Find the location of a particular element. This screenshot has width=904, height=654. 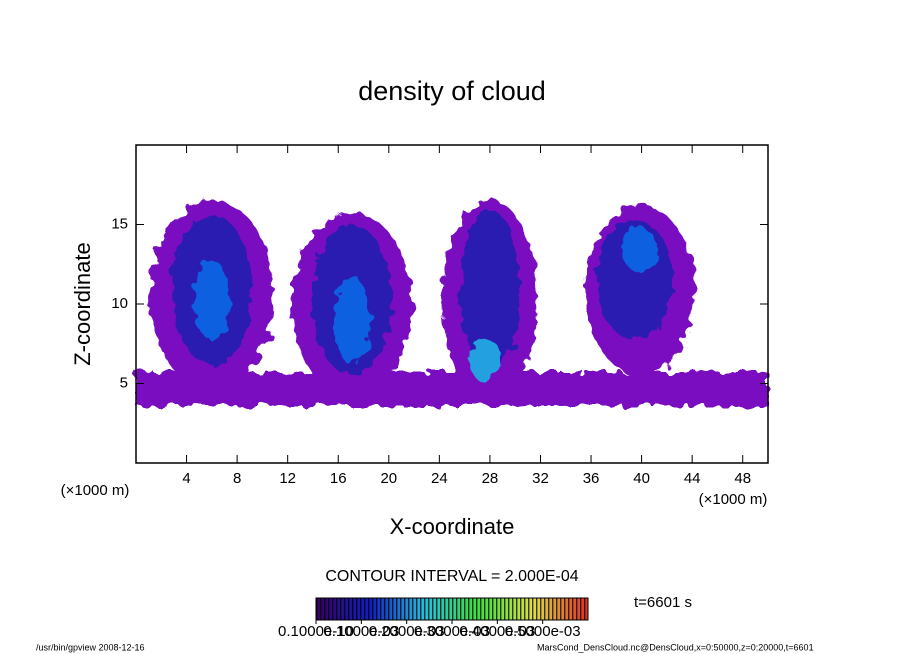

x-unit: (×1000 m) is located at coordinates (95, 490).